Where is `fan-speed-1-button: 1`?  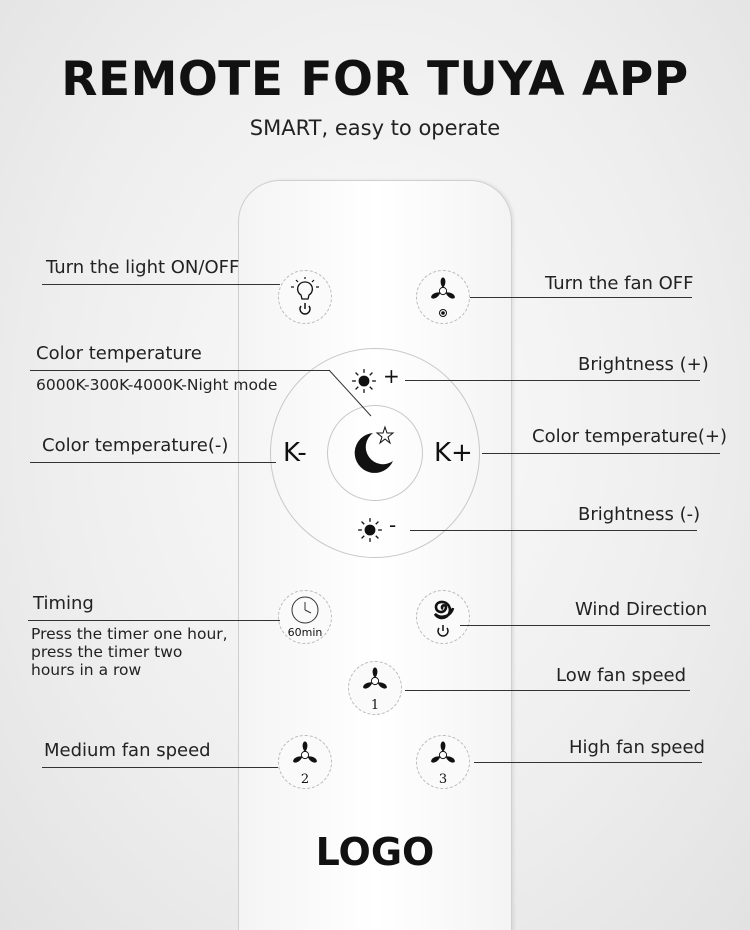
fan-speed-1-button: 1 is located at coordinates (375, 688).